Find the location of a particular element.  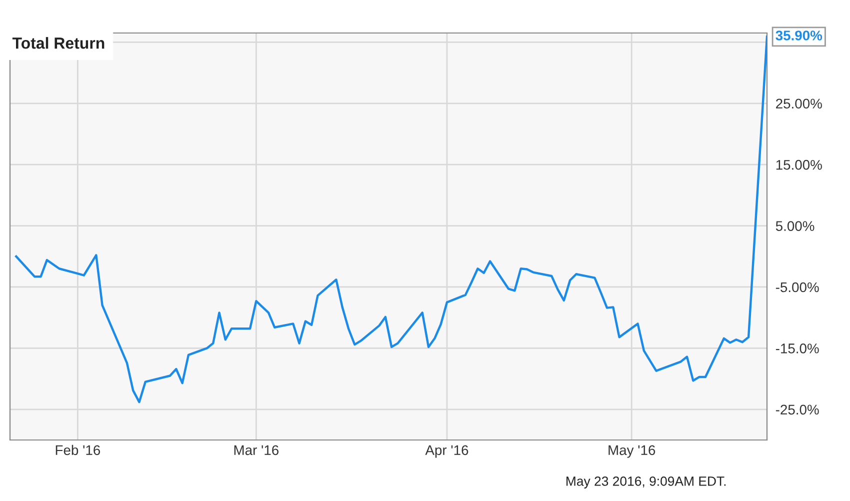

y-tick-label: 25.00% is located at coordinates (799, 103).